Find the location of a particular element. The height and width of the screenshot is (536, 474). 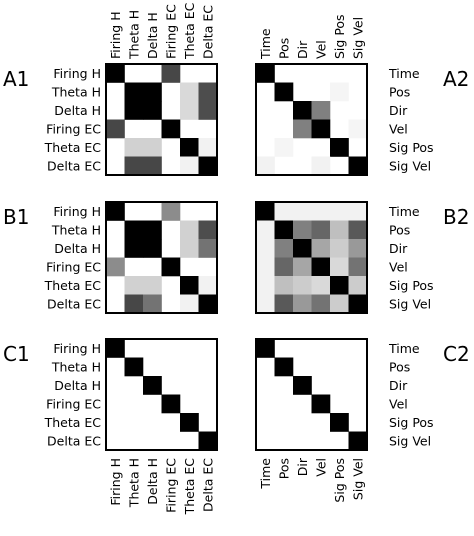

row-label-delta-ec: Delta EC is located at coordinates (74, 303).